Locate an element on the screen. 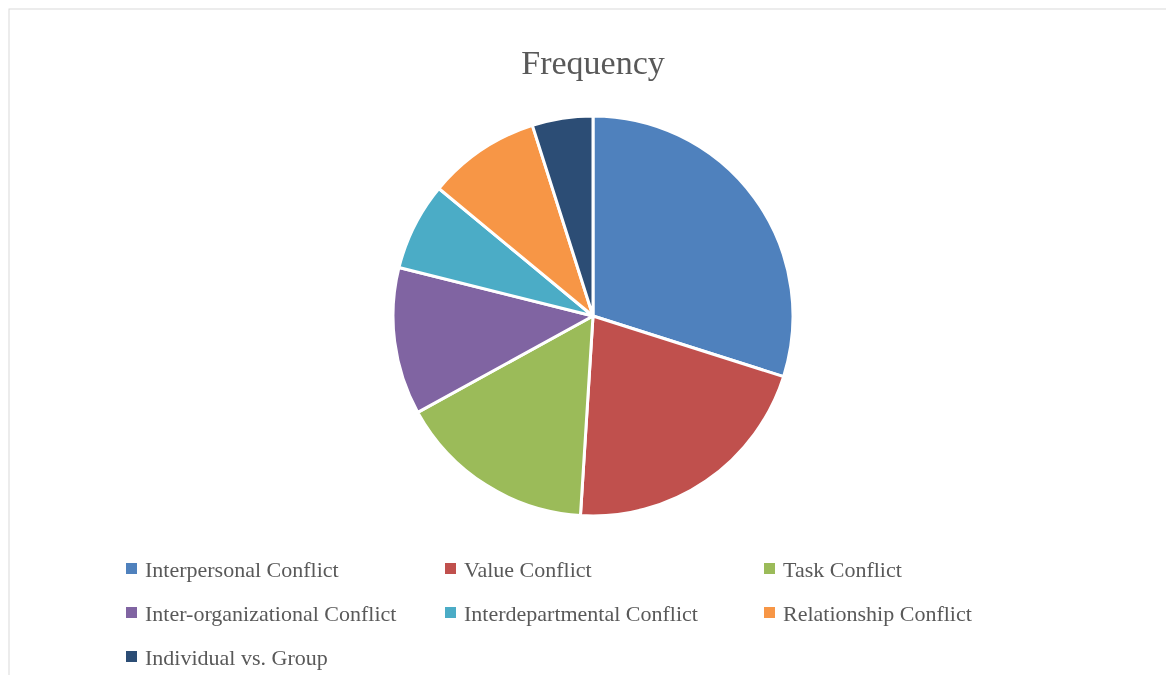 The width and height of the screenshot is (1166, 675). legend-label: Value Conflict is located at coordinates (528, 569).